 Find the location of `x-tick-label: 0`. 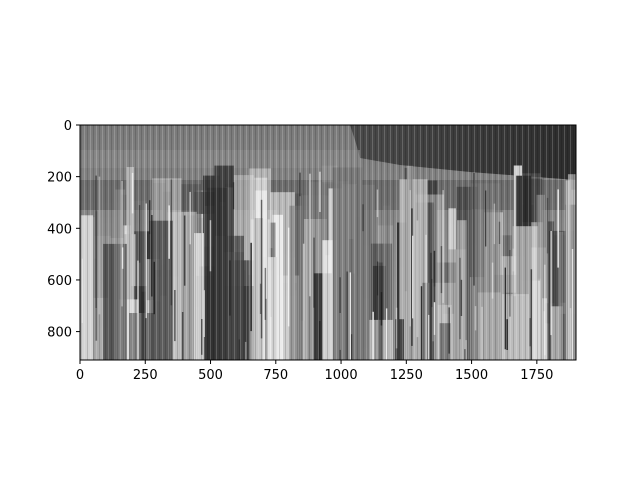

x-tick-label: 0 is located at coordinates (80, 375).